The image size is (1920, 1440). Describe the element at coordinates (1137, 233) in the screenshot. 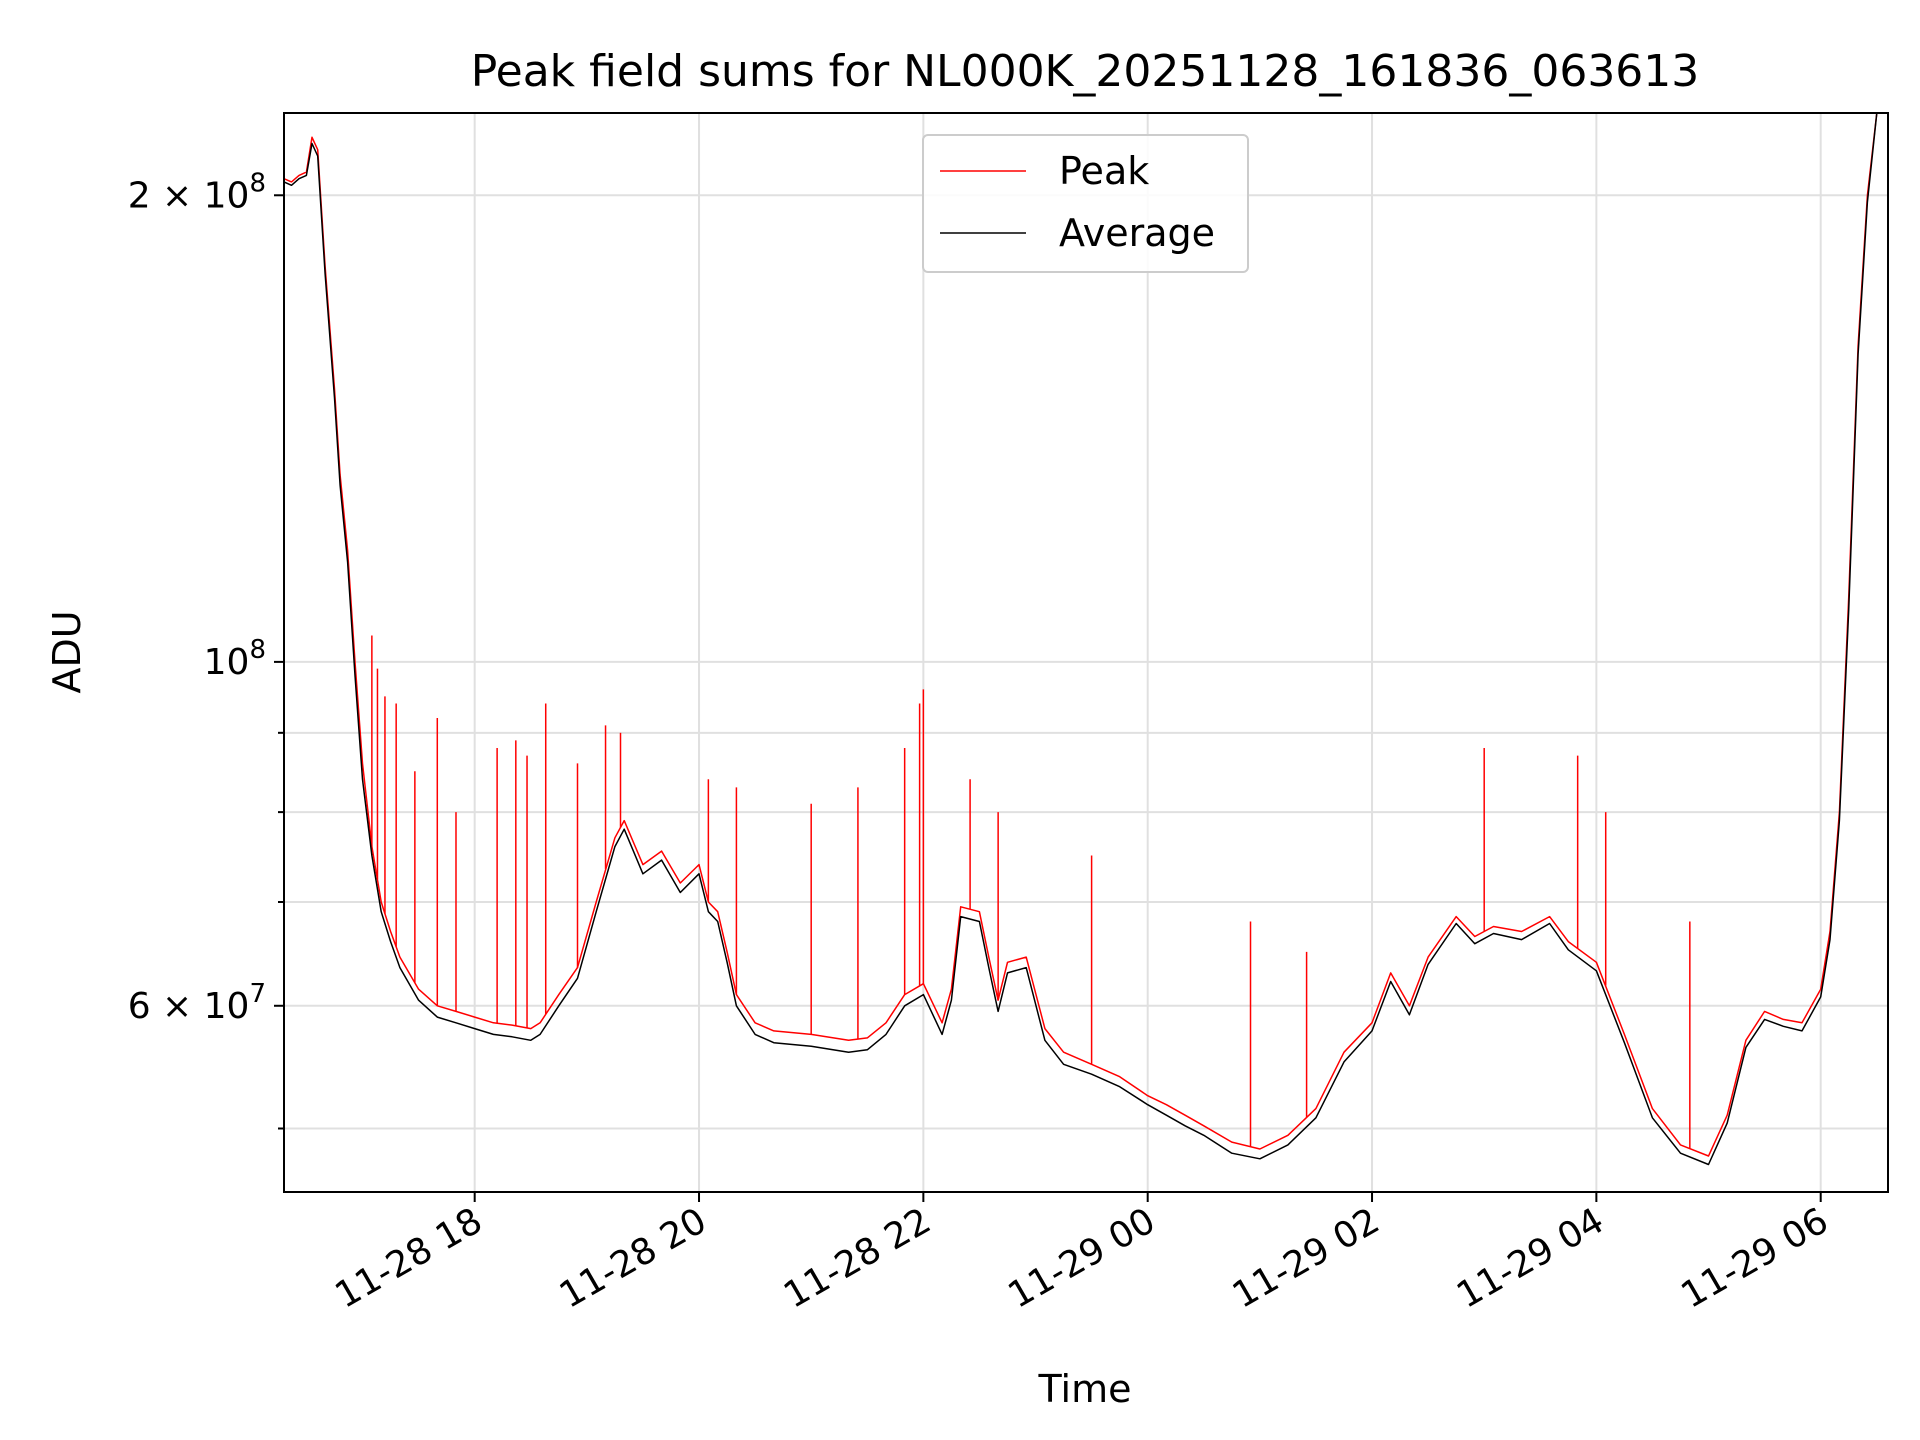

I see `legend-label-average: Average` at that location.